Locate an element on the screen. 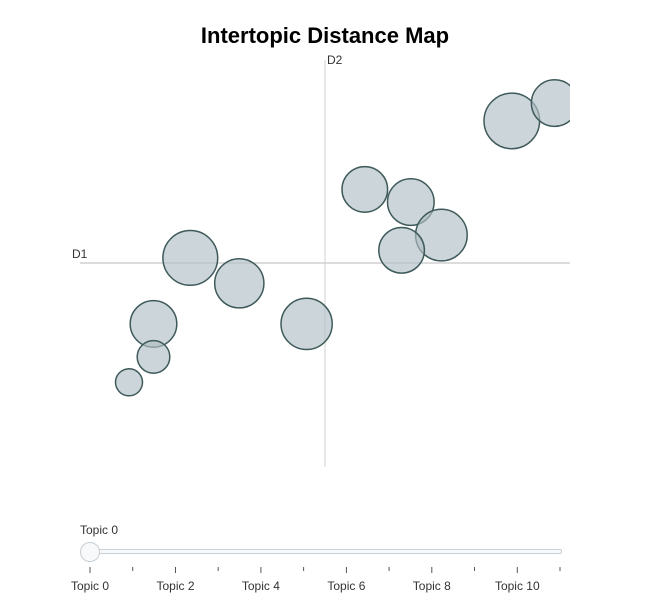 Image resolution: width=650 pixels, height=600 pixels. slider-tick-label: Topic 2 is located at coordinates (175, 586).